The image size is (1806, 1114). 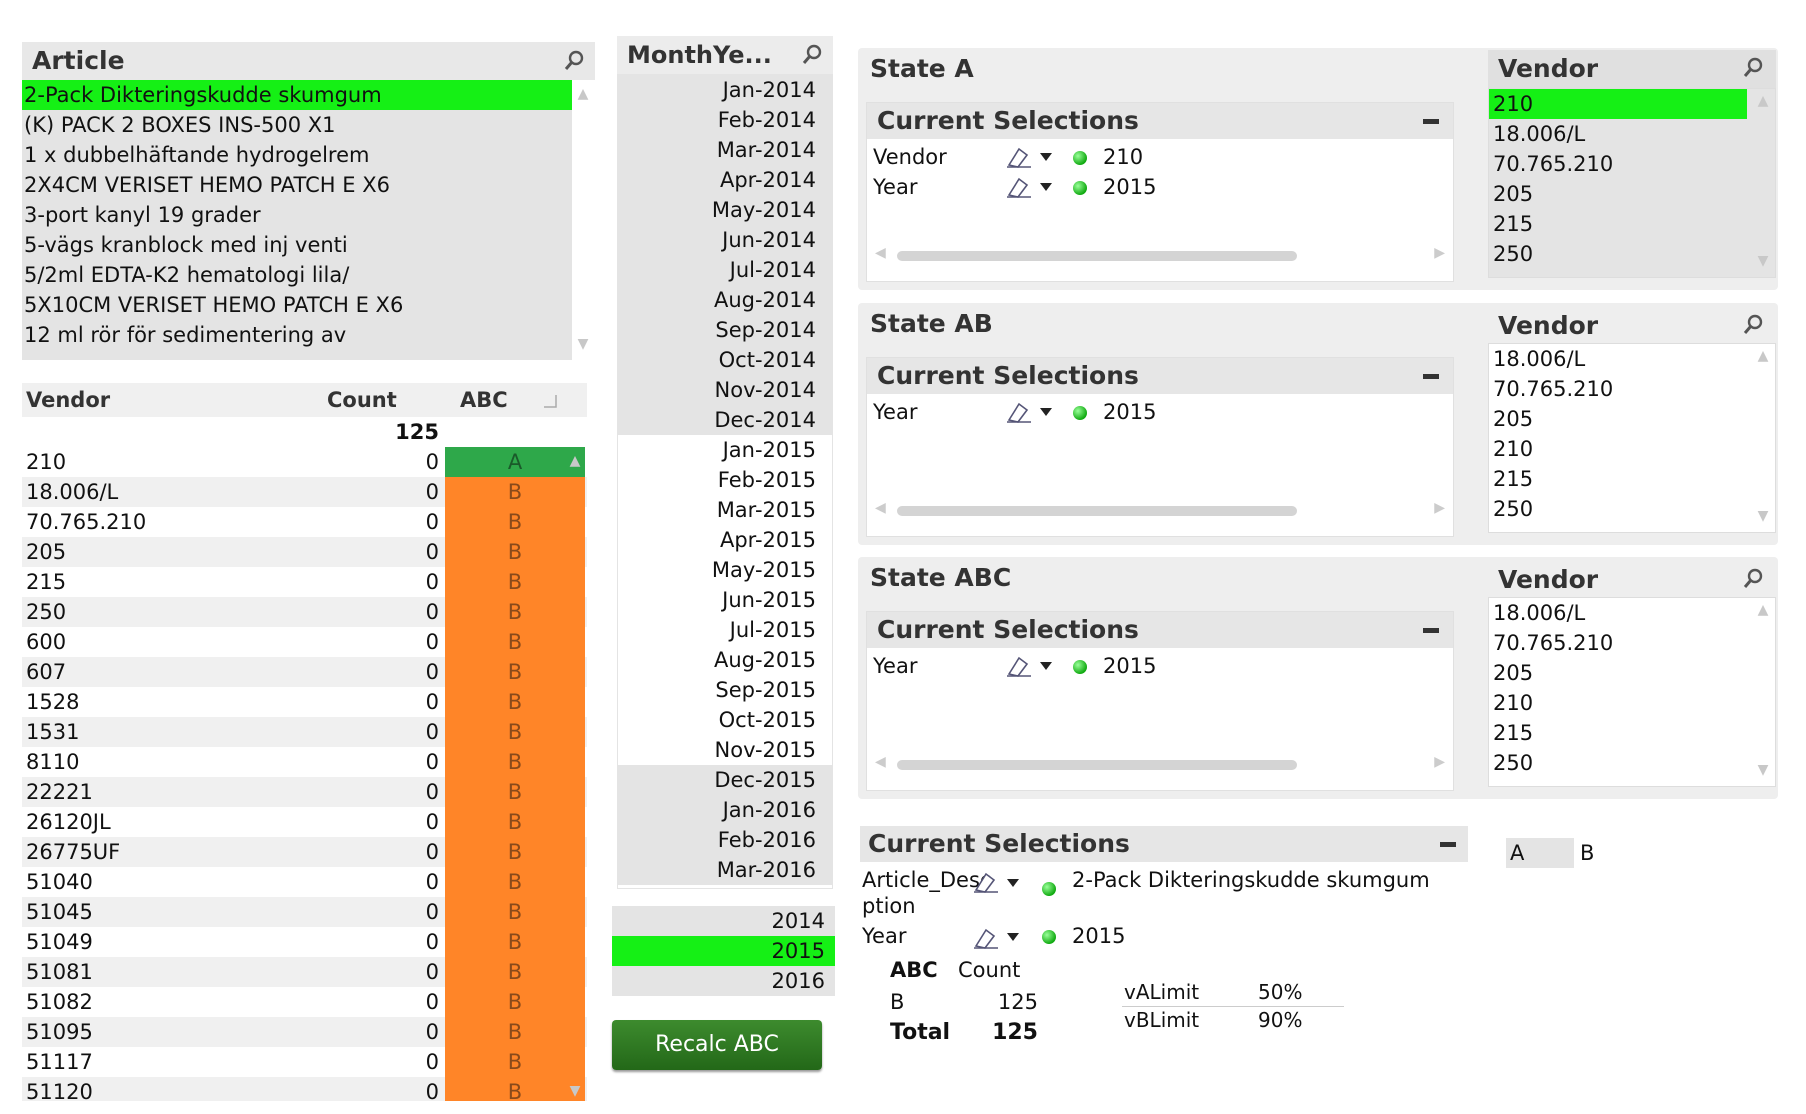 I want to click on monthyear-list-item: Apr-2014, so click(x=725, y=180).